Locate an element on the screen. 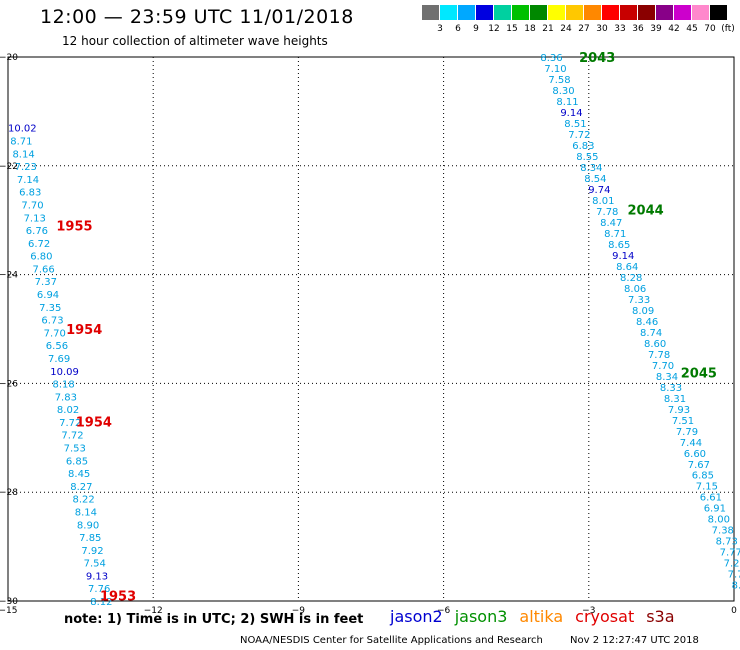 The image size is (740, 650). wave-height-value: 8.55 is located at coordinates (587, 157).